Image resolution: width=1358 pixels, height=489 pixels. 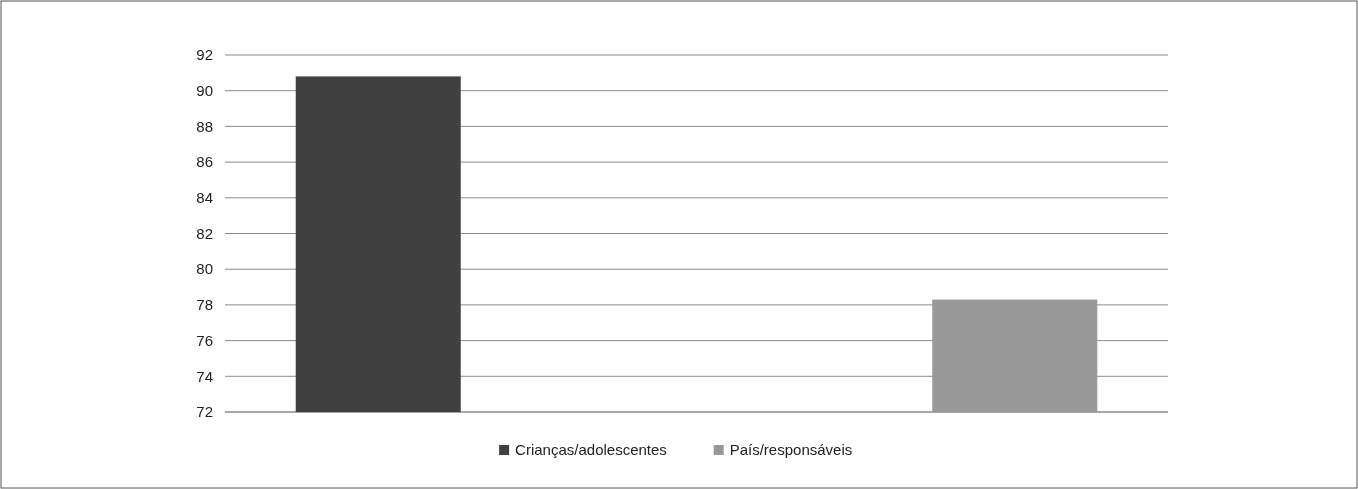 I want to click on y-tick-label: 92, so click(x=204, y=55).